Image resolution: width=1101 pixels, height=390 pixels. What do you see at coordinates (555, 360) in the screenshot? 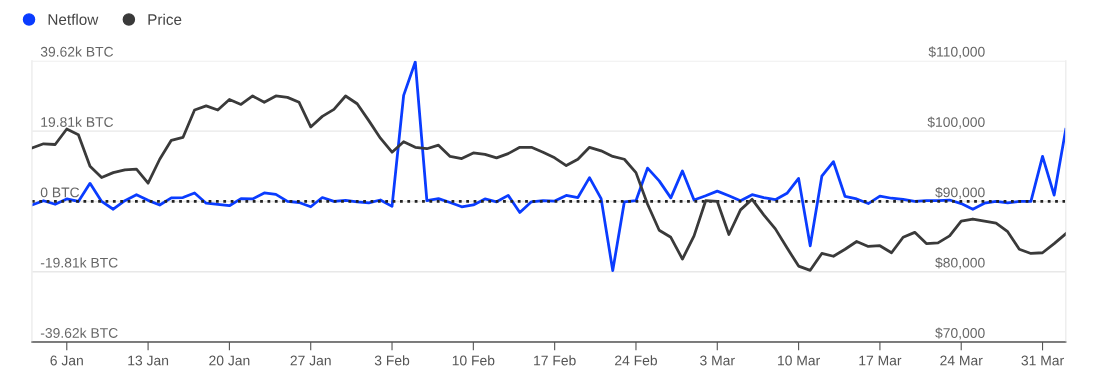
I see `x-tick-label: 17 Feb` at bounding box center [555, 360].